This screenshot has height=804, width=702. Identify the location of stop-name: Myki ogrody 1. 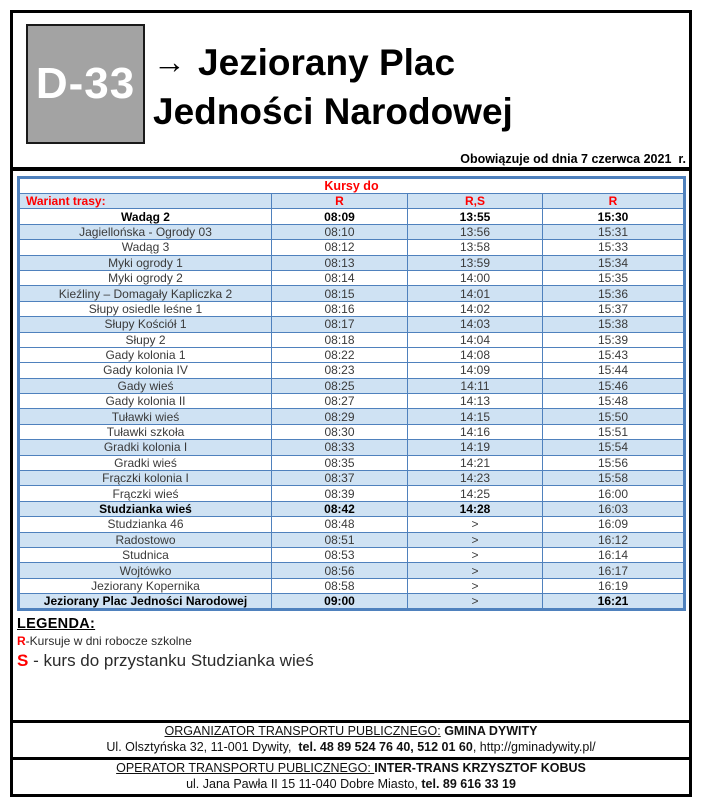
(145, 262).